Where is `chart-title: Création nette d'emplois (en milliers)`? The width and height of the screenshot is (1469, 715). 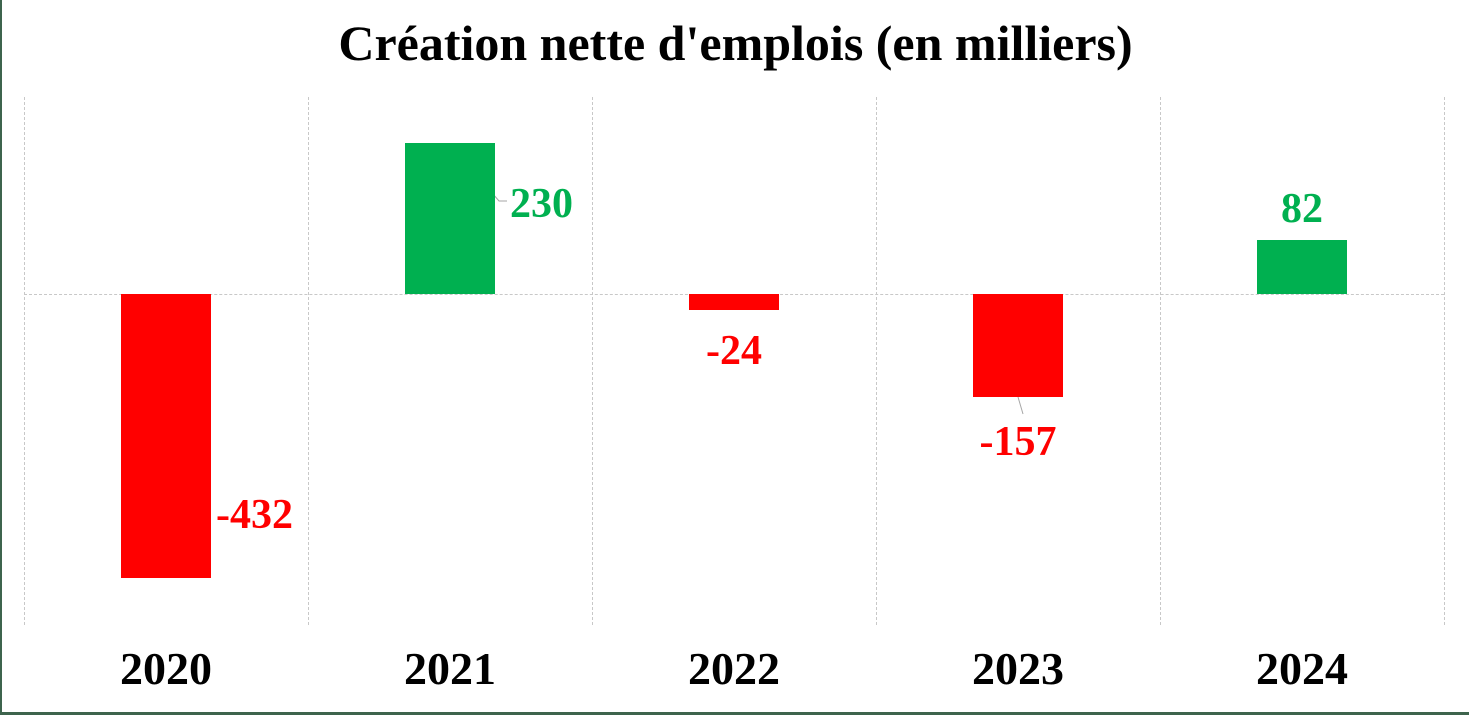
chart-title: Création nette d'emplois (en milliers) is located at coordinates (735, 43).